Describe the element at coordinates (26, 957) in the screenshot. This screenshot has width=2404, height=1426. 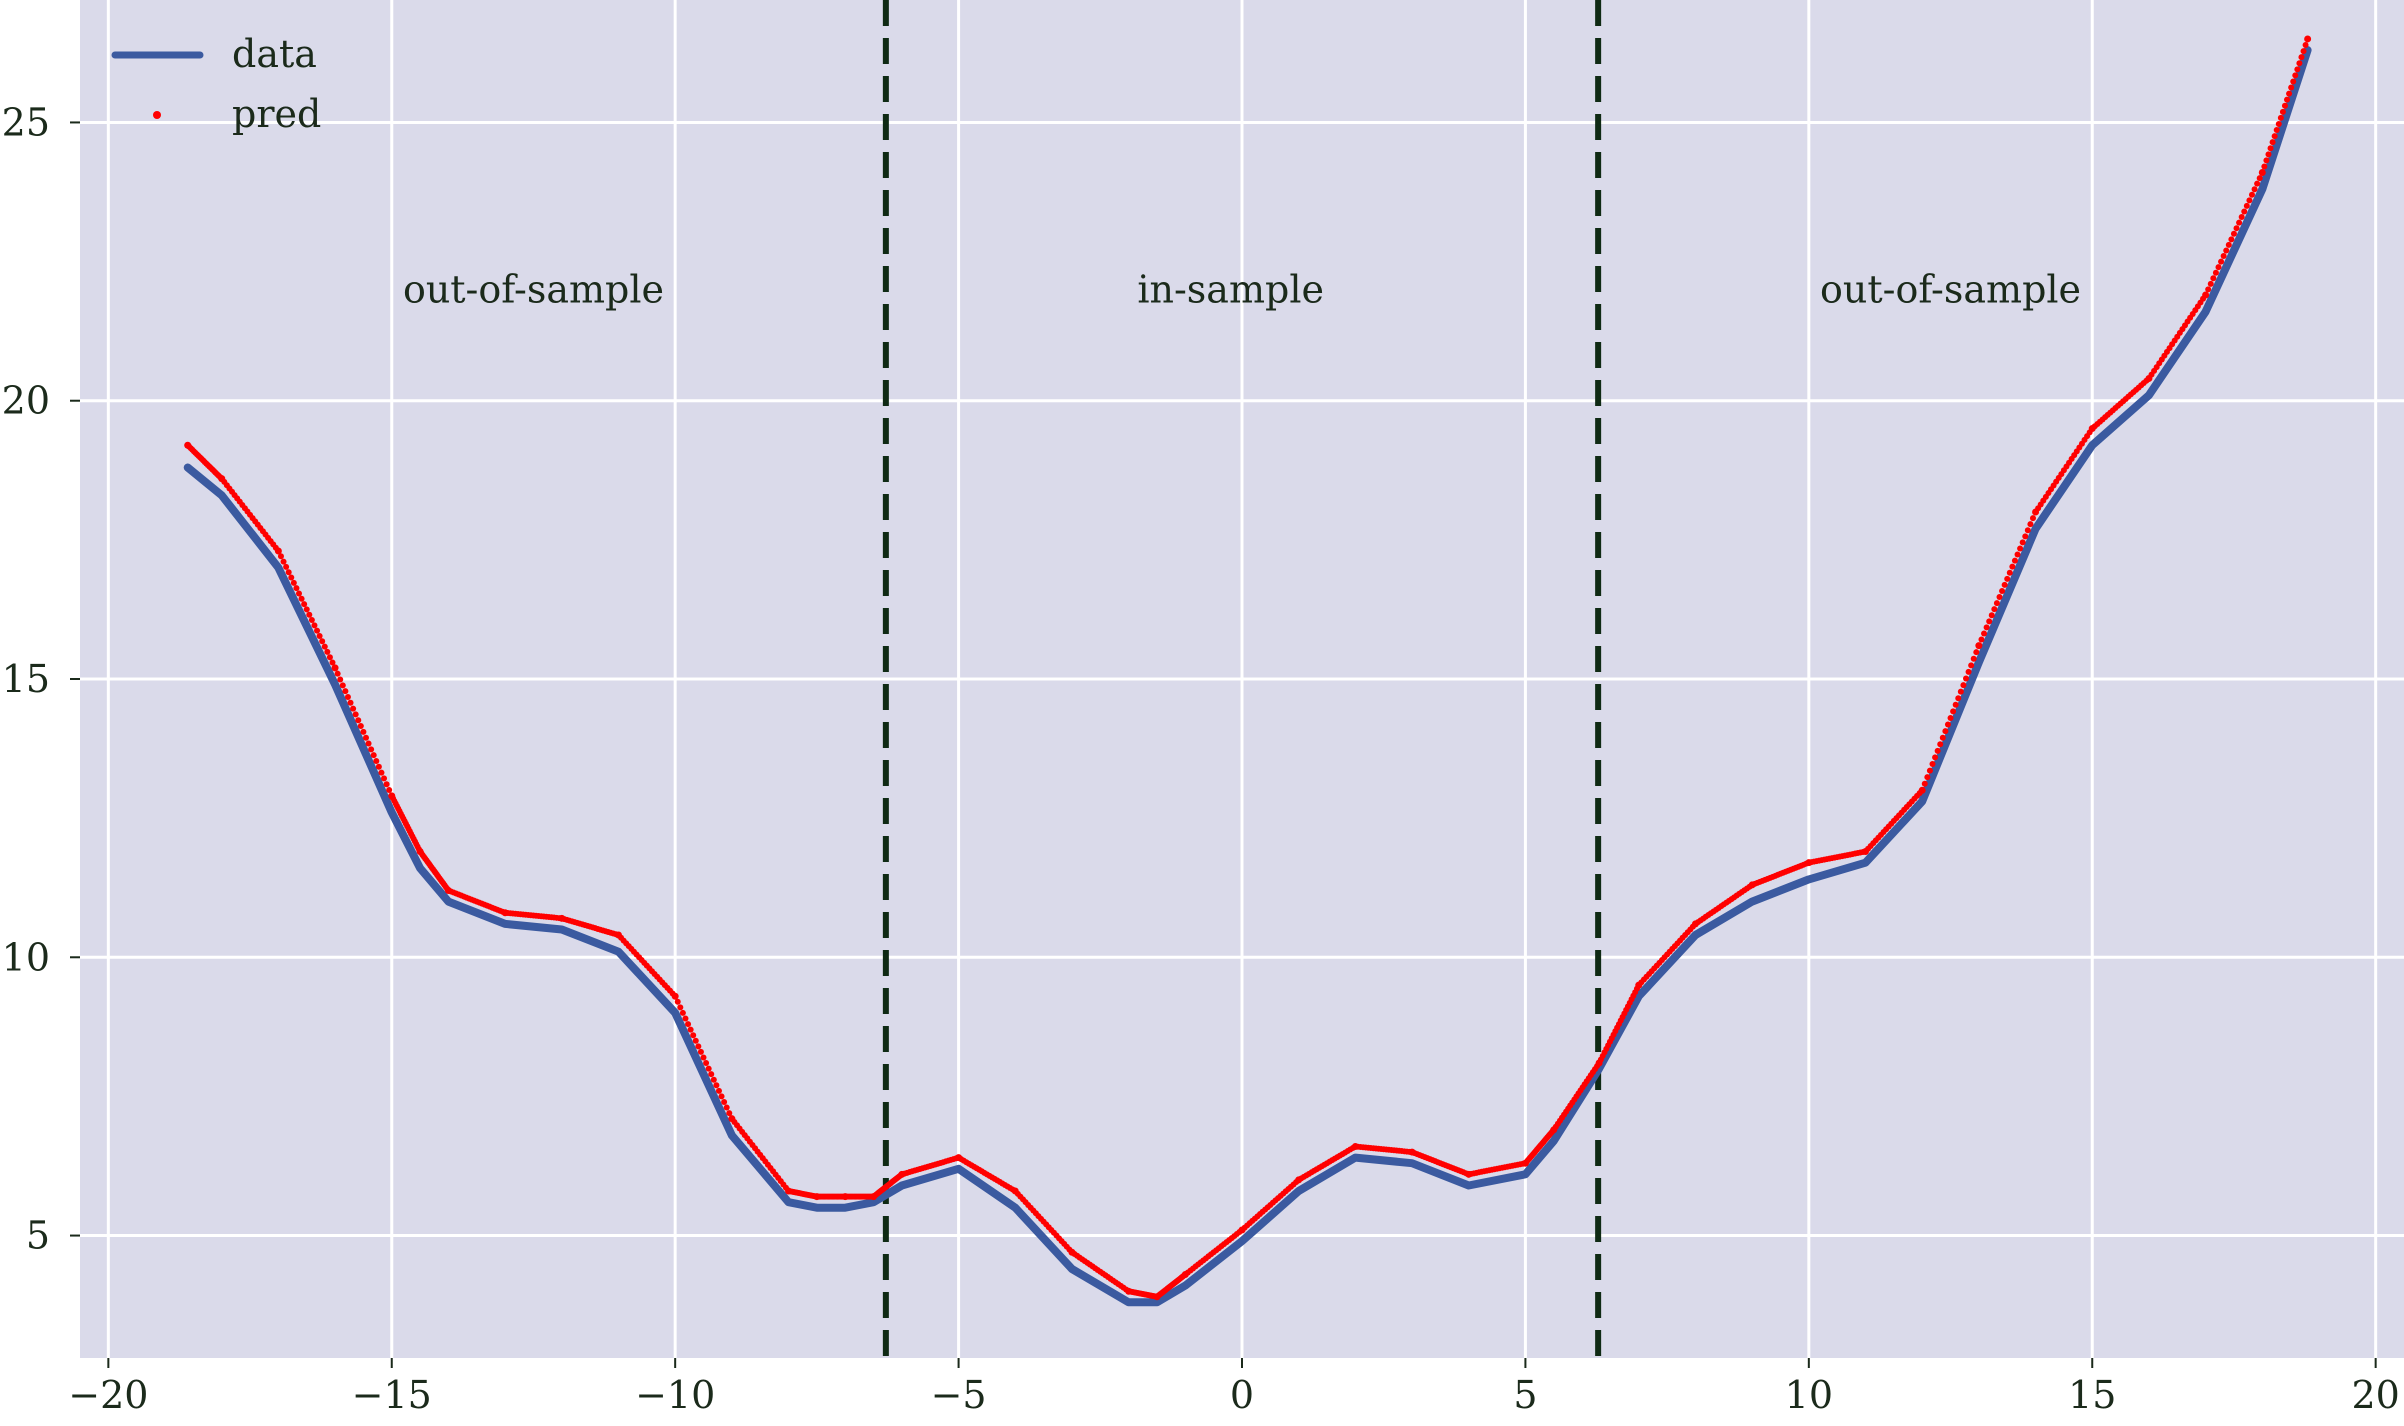
I see `y-tick-label: 10` at that location.